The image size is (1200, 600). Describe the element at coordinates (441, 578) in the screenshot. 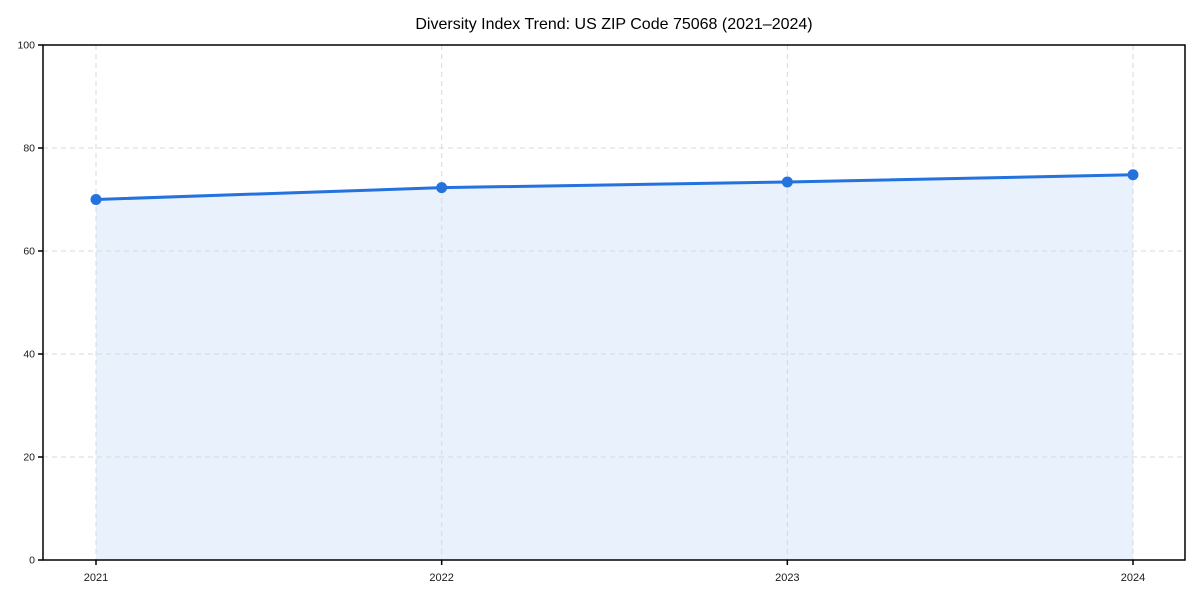

I see `x-tick-label: 2022` at that location.